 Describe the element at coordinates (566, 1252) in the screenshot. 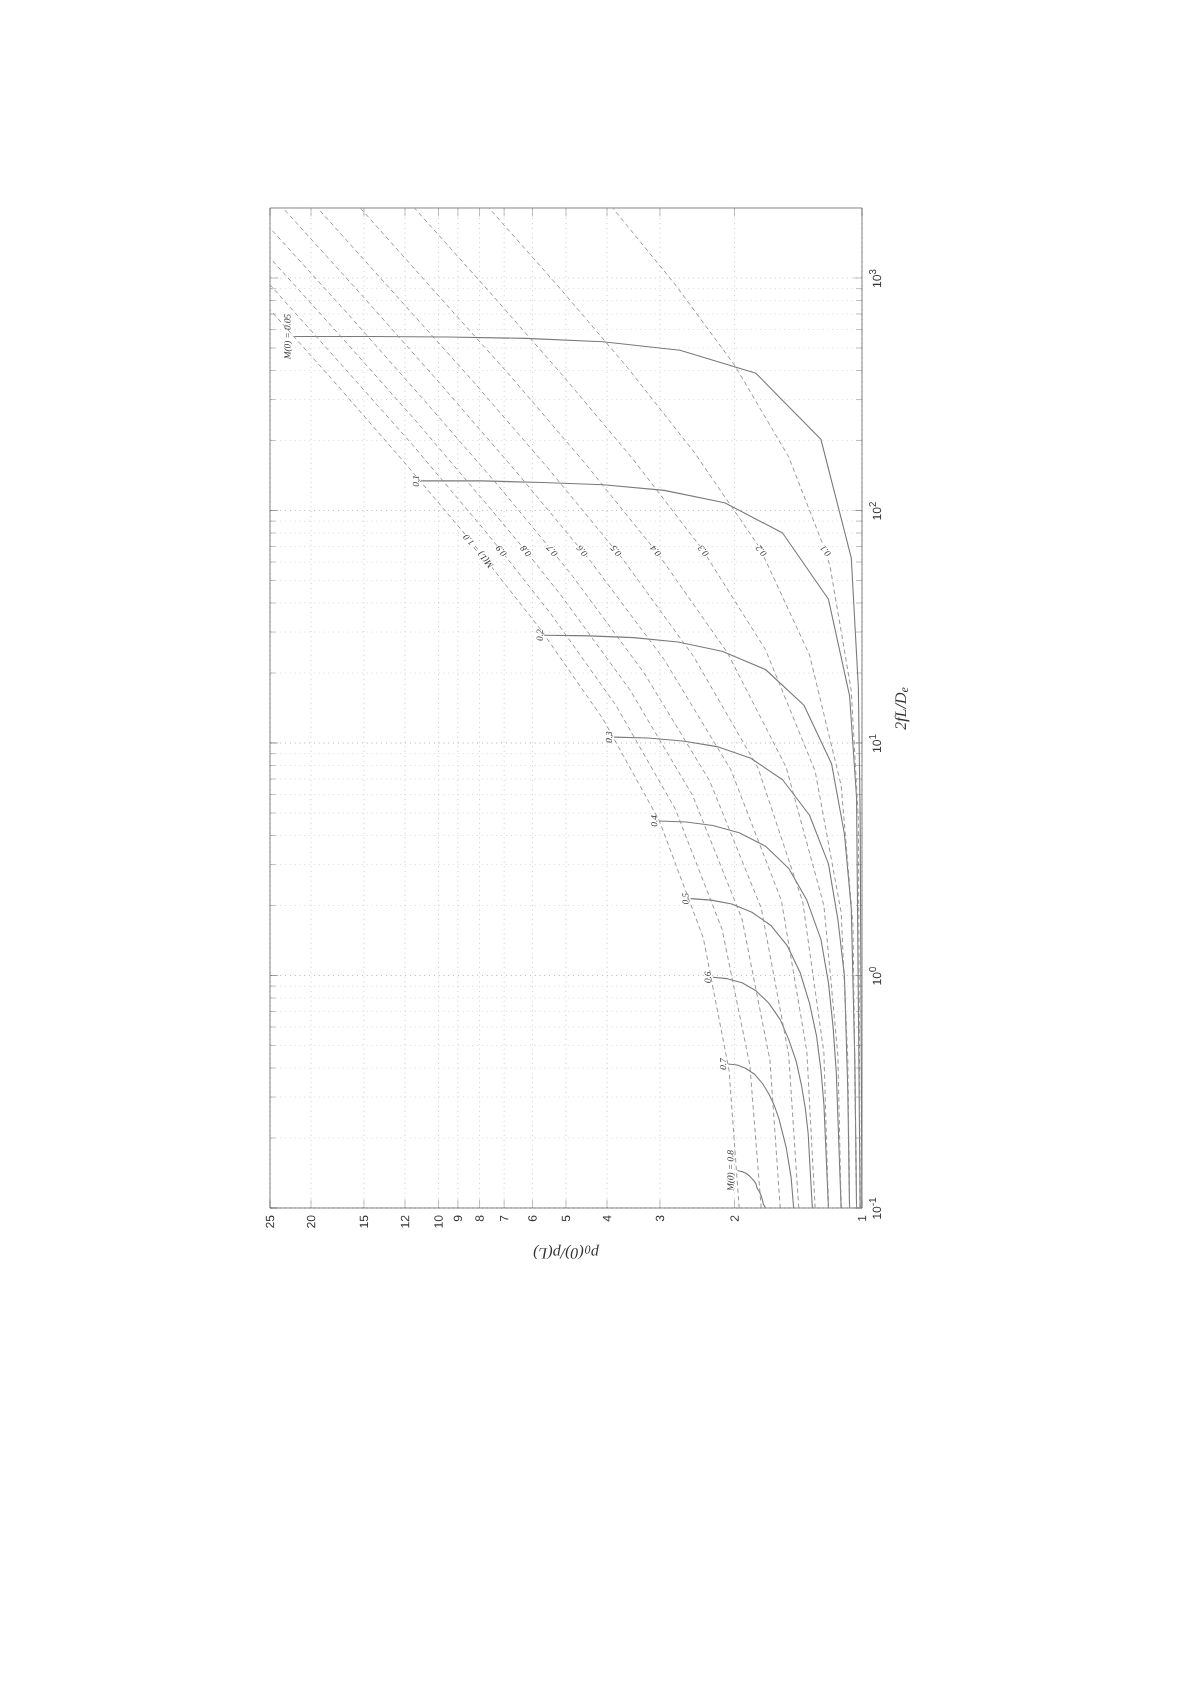

I see `x-axis-title: p$_{0}$(0)/p(L)` at that location.